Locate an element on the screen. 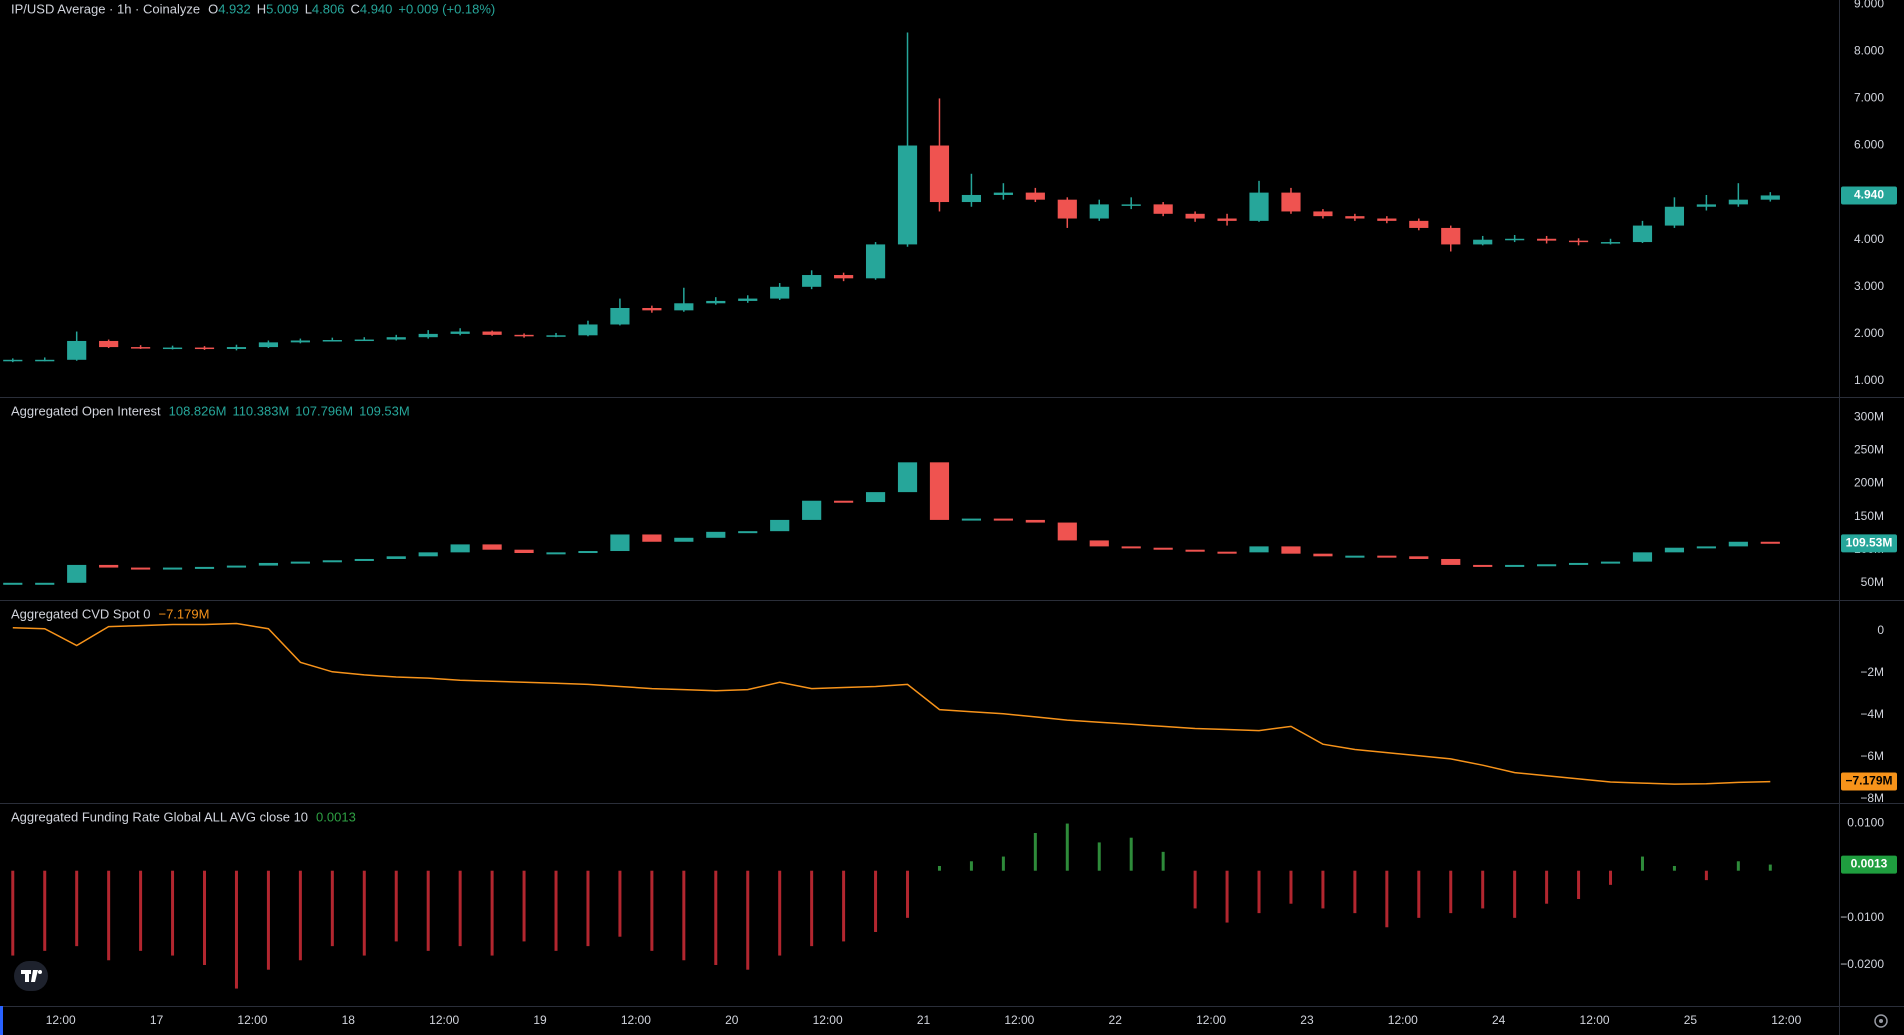 Image resolution: width=1904 pixels, height=1035 pixels. legend-value: +0.009 (+0.18%) is located at coordinates (446, 8).